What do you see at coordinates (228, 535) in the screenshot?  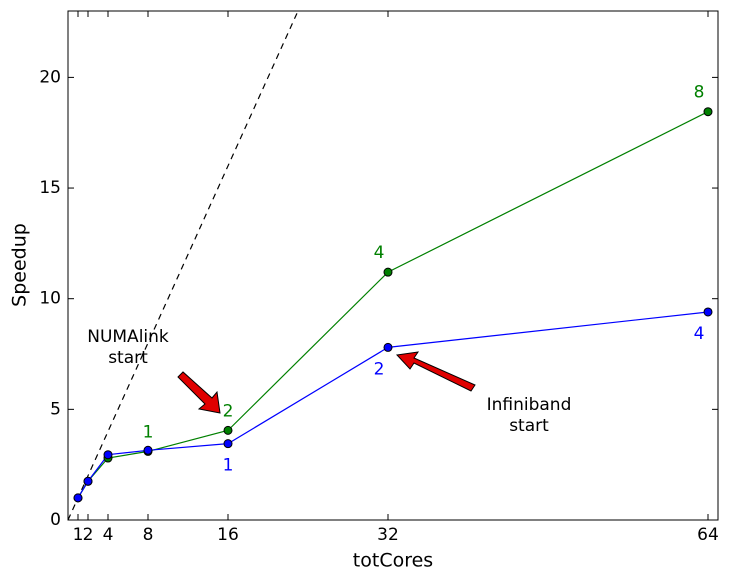 I see `x-tick-label: 16` at bounding box center [228, 535].